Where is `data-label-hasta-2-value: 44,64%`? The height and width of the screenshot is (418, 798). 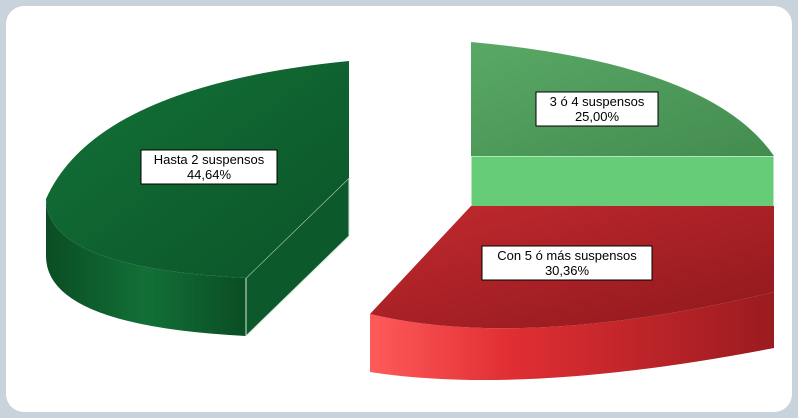
data-label-hasta-2-value: 44,64% is located at coordinates (209, 174).